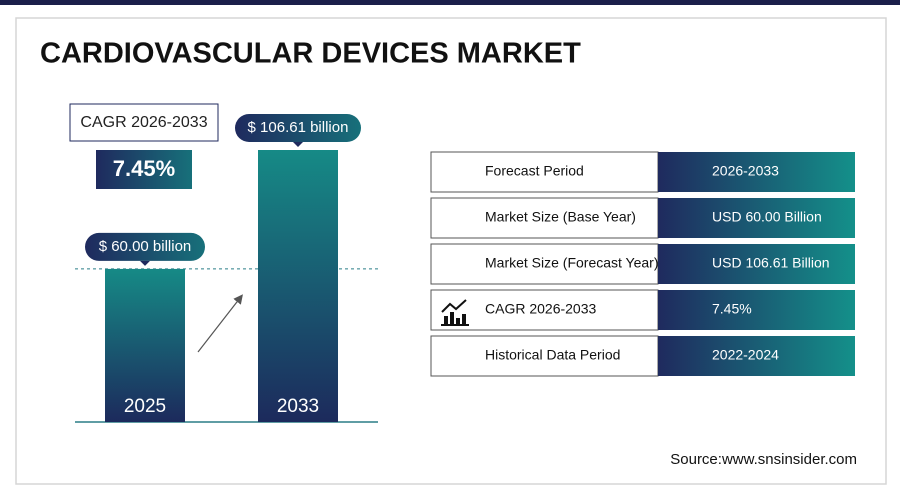 The width and height of the screenshot is (900, 500). I want to click on value-label: $ 60.00 billion, so click(145, 246).